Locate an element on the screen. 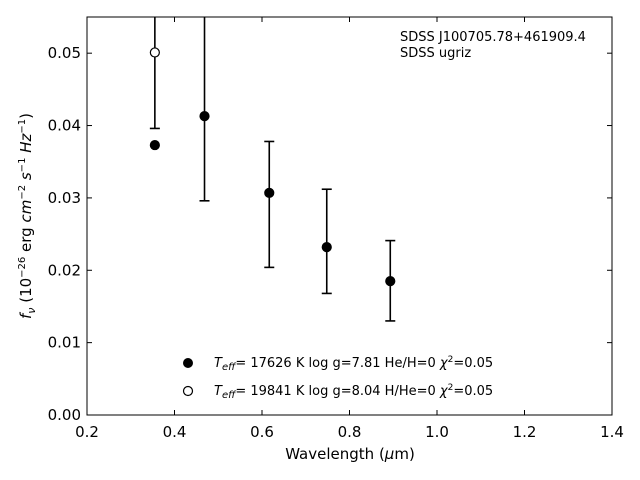  x-axis-label: Wavelength (μm) is located at coordinates (350, 454).